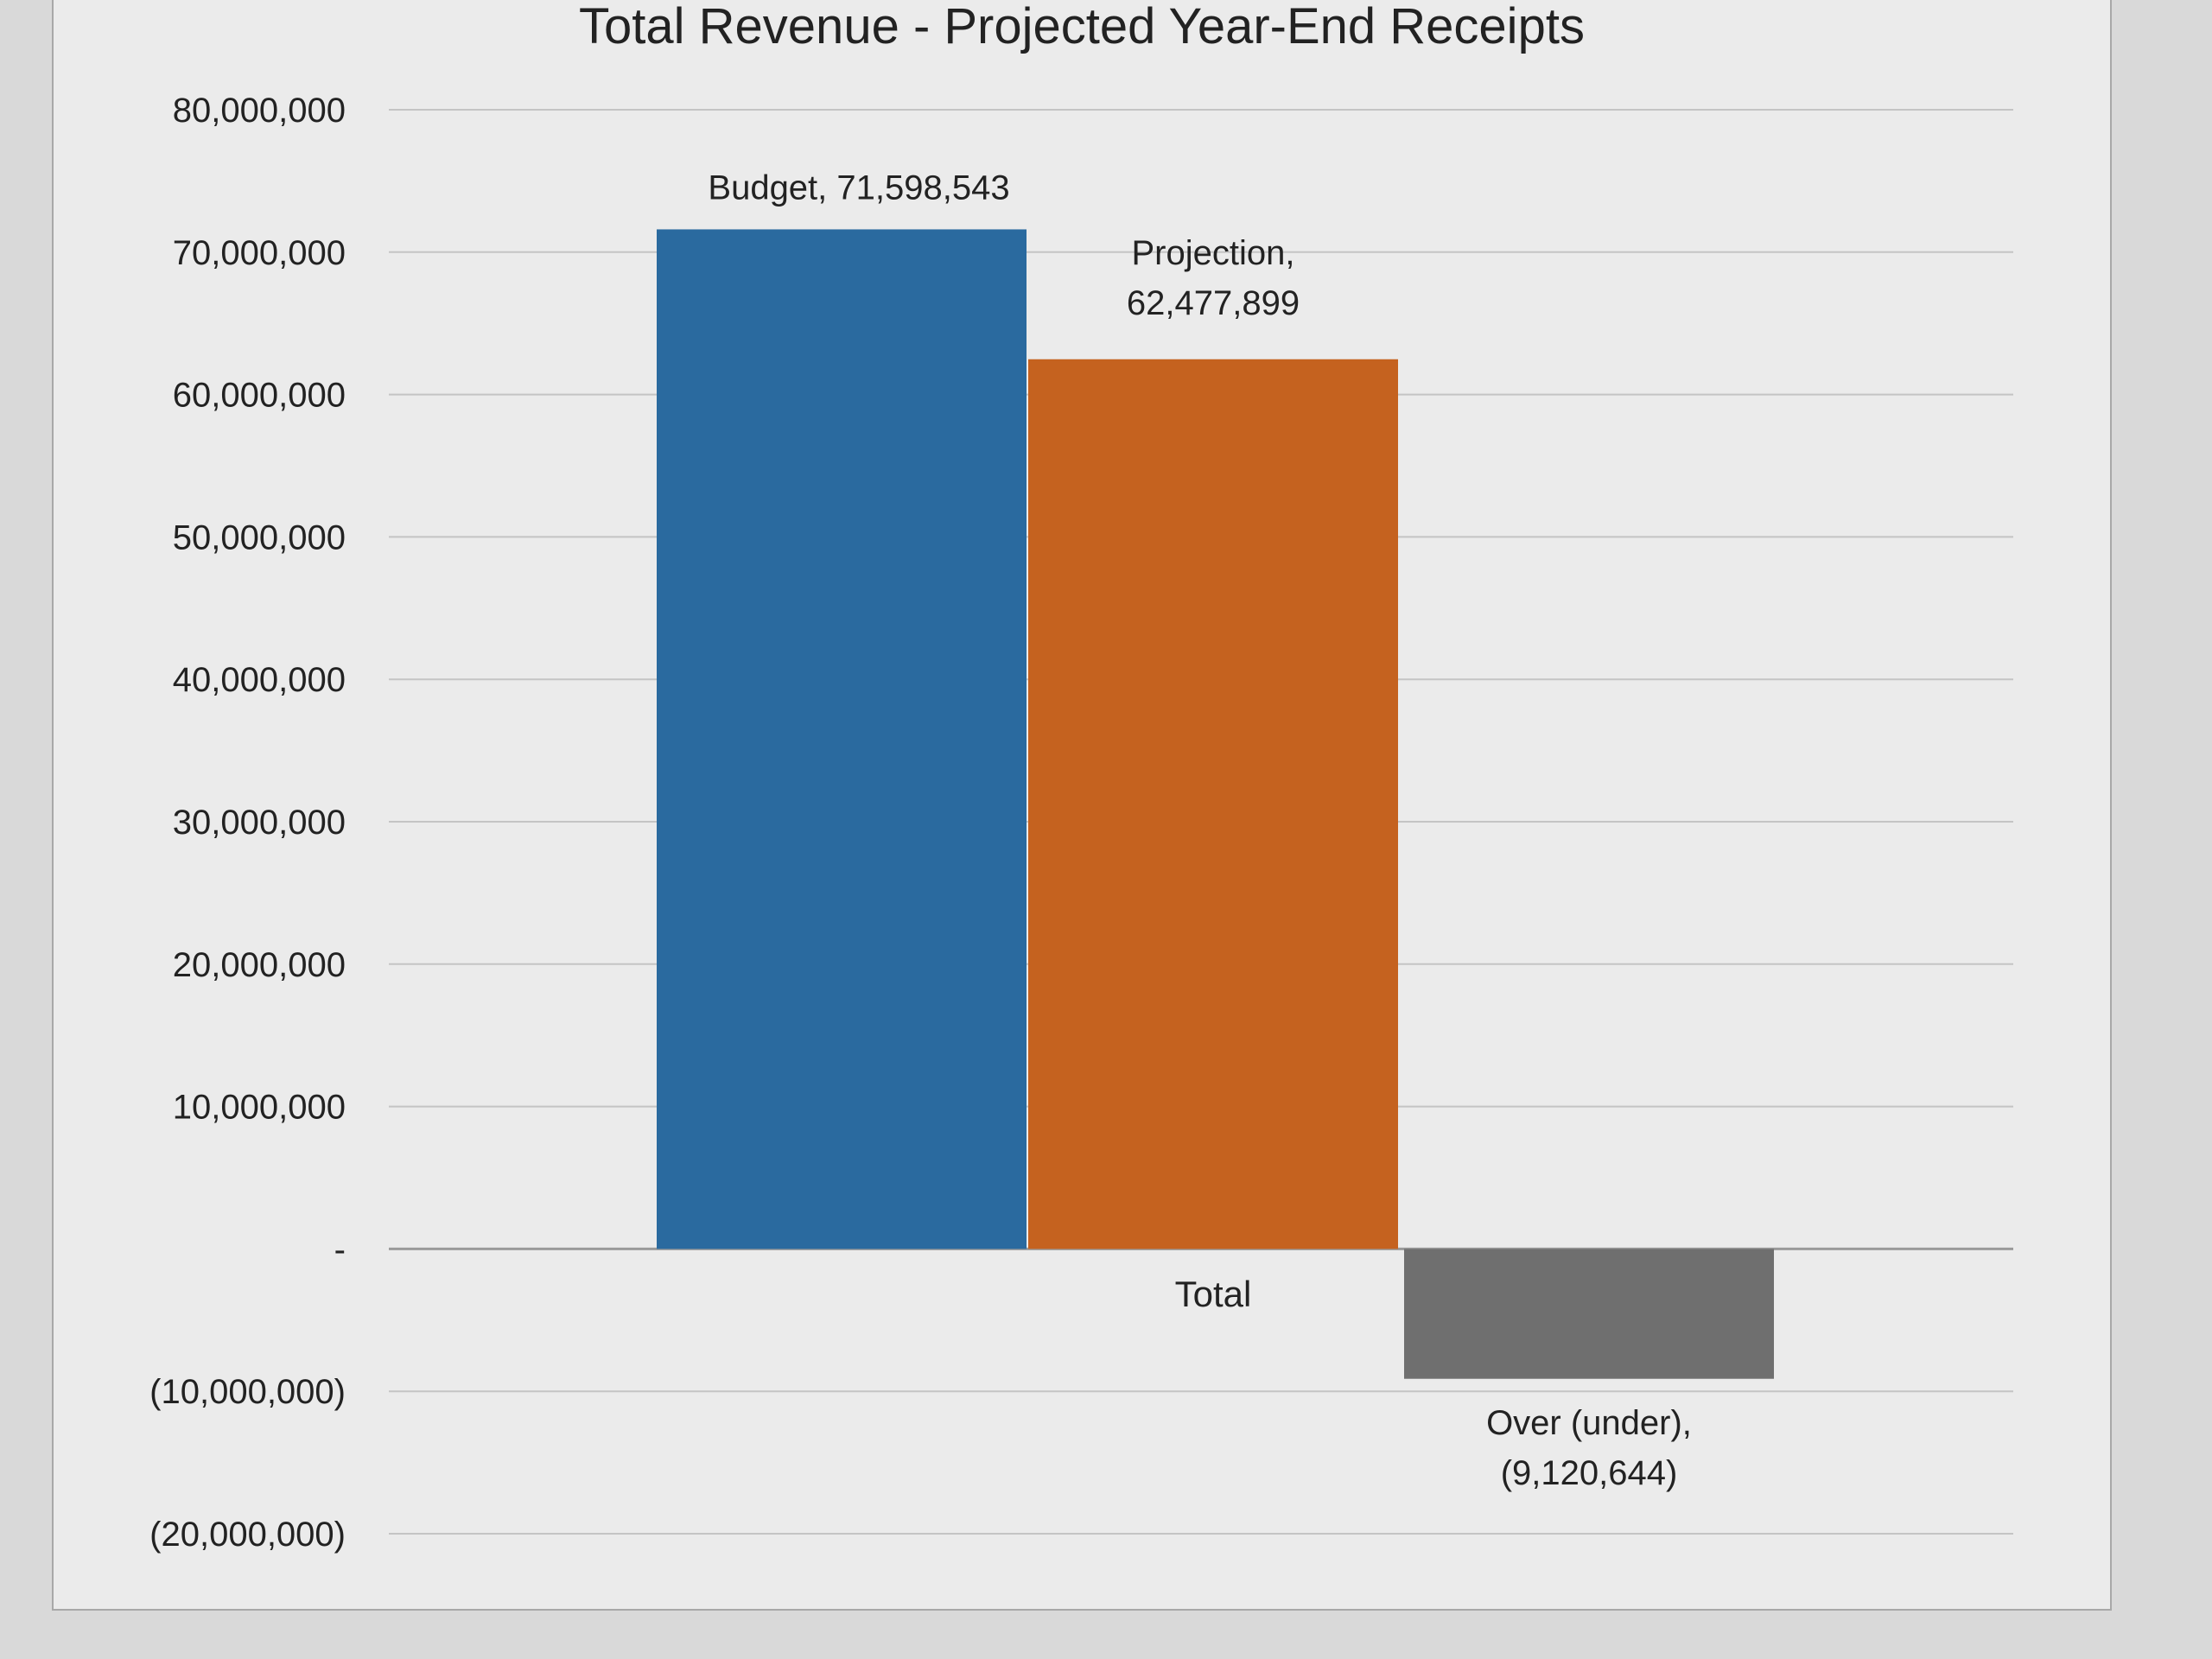 The width and height of the screenshot is (2212, 1659). I want to click on data-label: Projection,, so click(1213, 253).